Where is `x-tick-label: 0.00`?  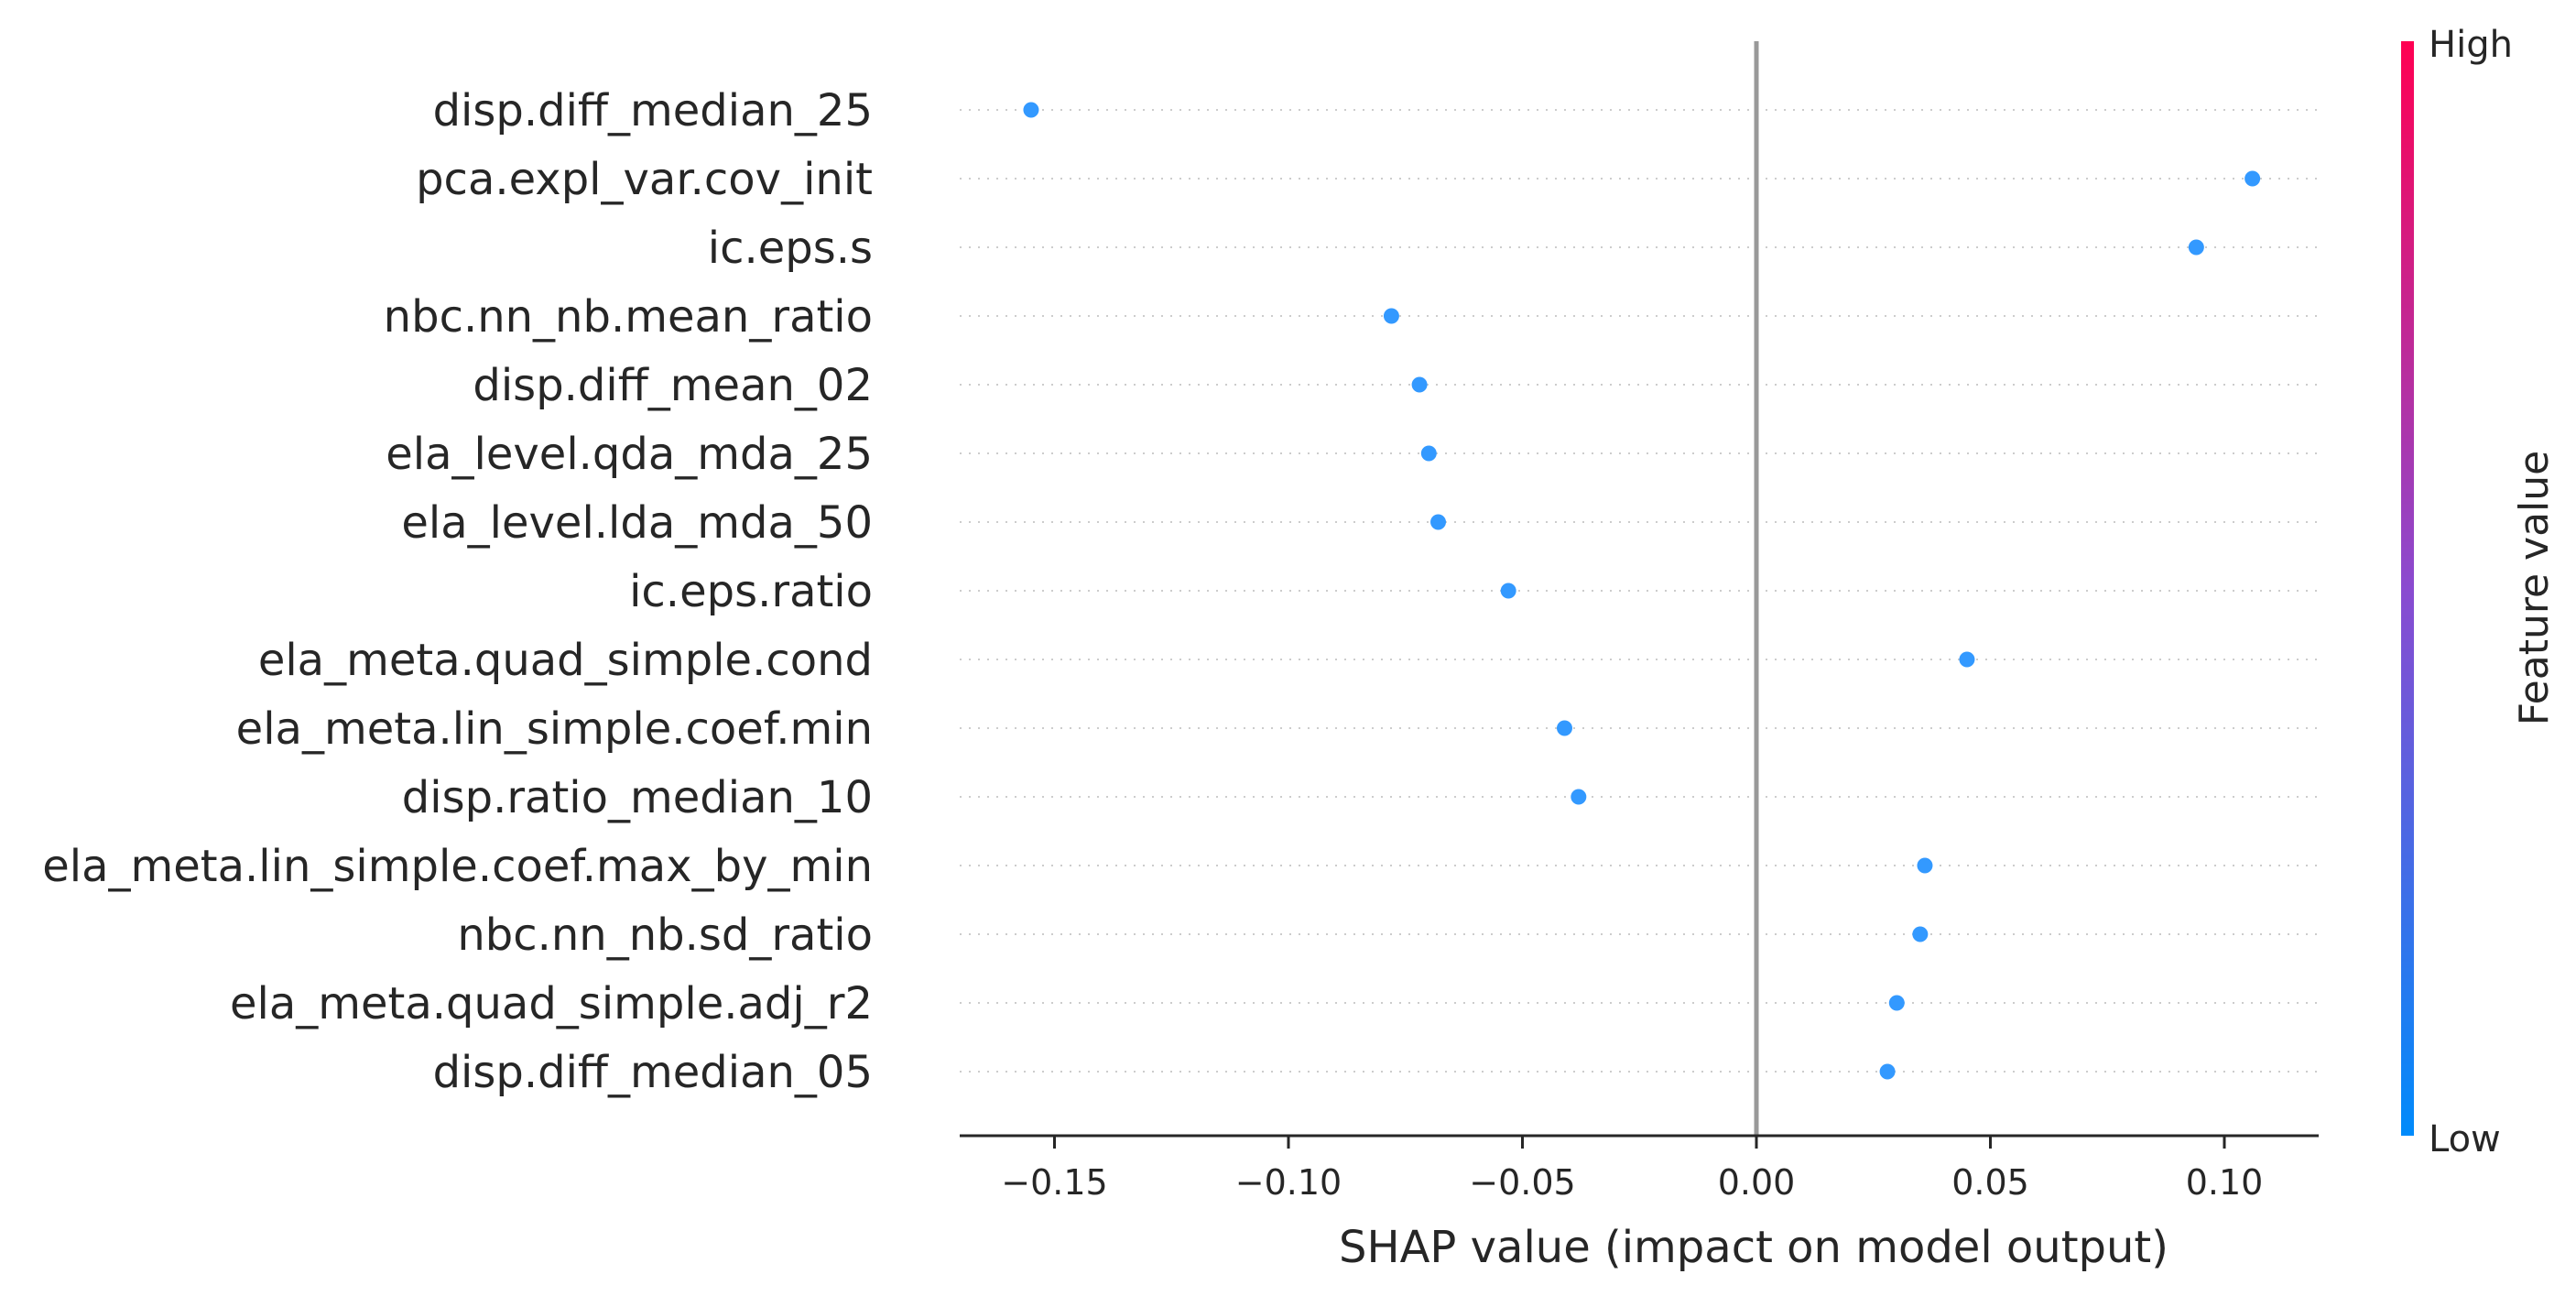
x-tick-label: 0.00 is located at coordinates (1757, 1182).